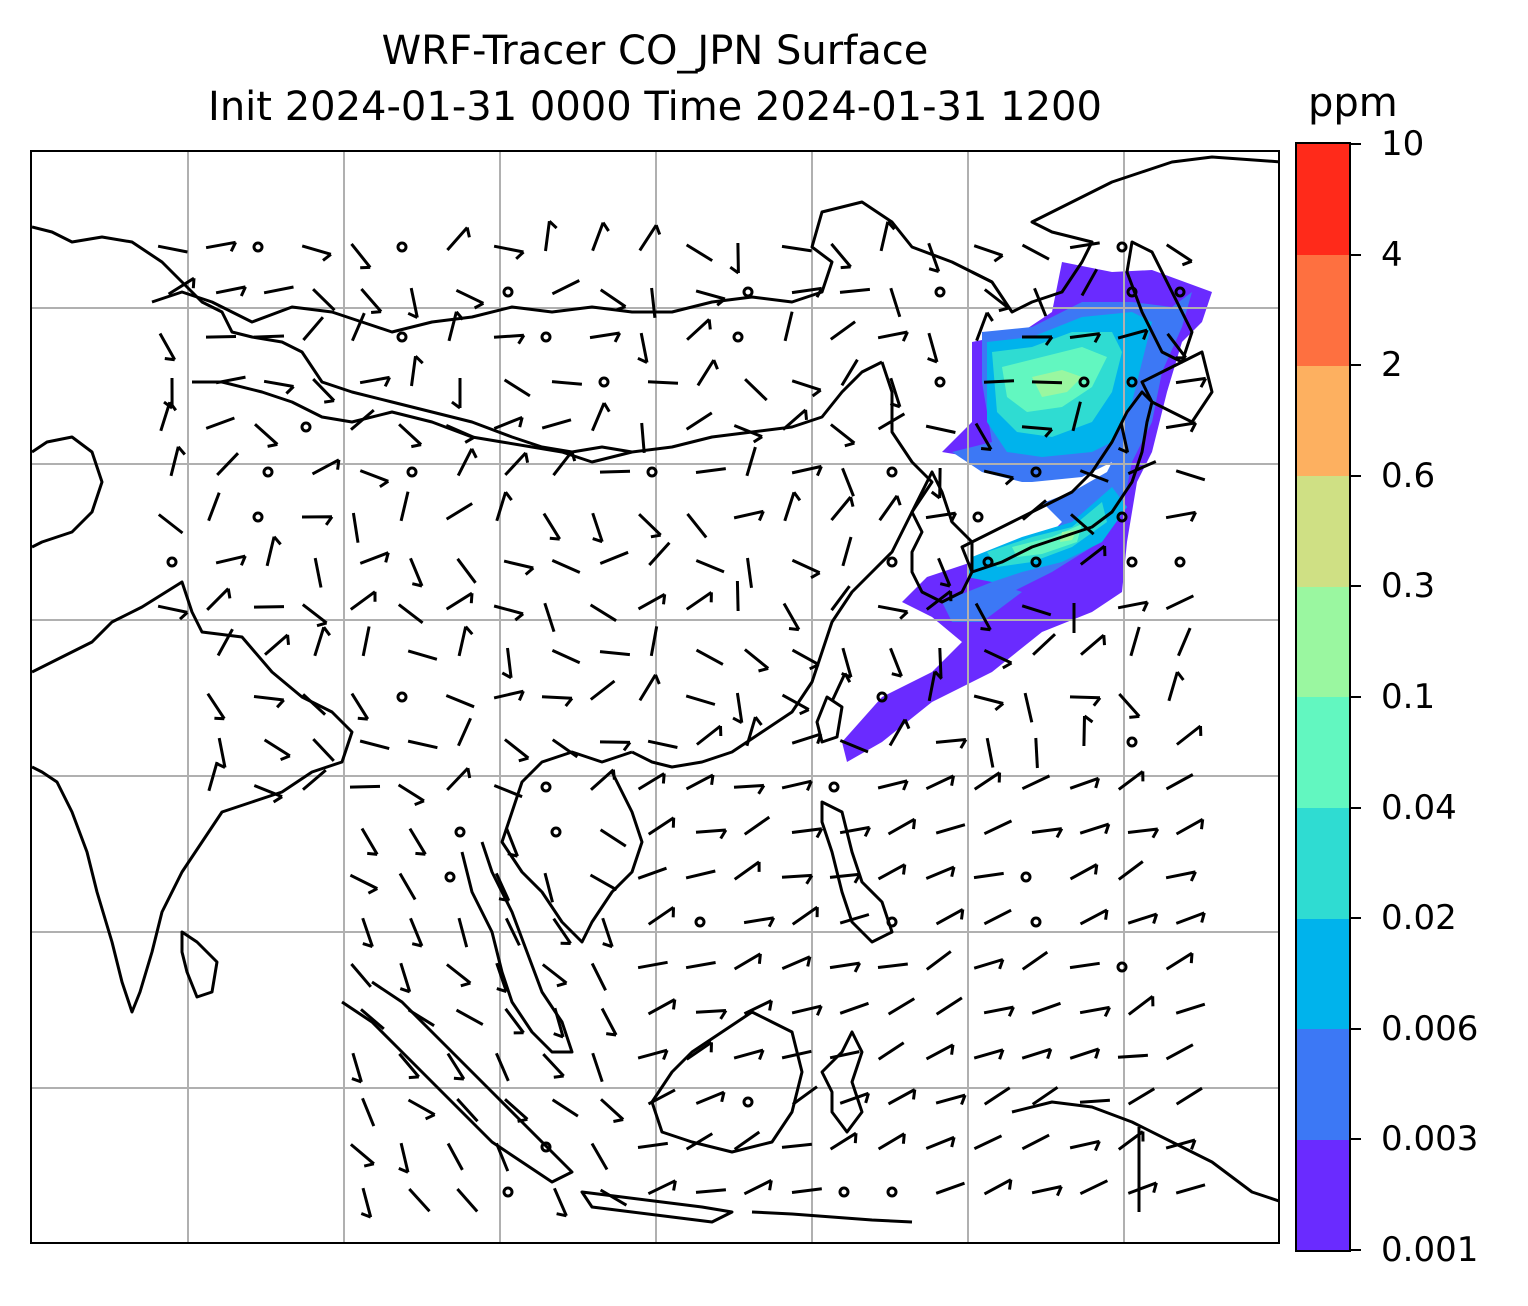 The height and width of the screenshot is (1306, 1528). I want to click on colorbar-segment, so click(1323, 752).